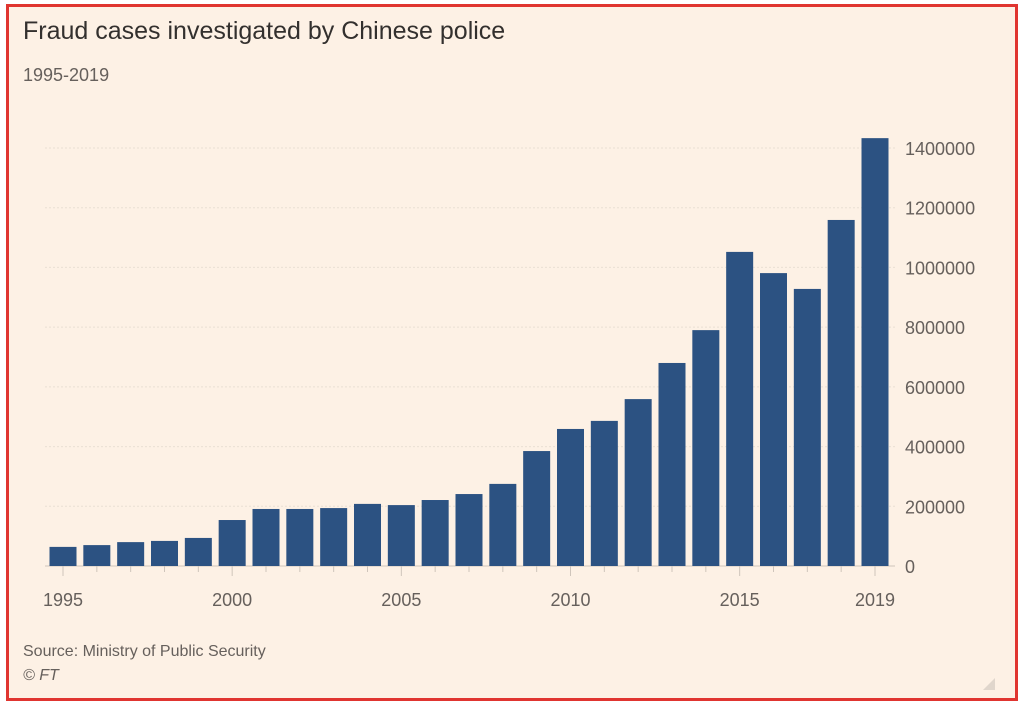  I want to click on bar-2010, so click(570, 497).